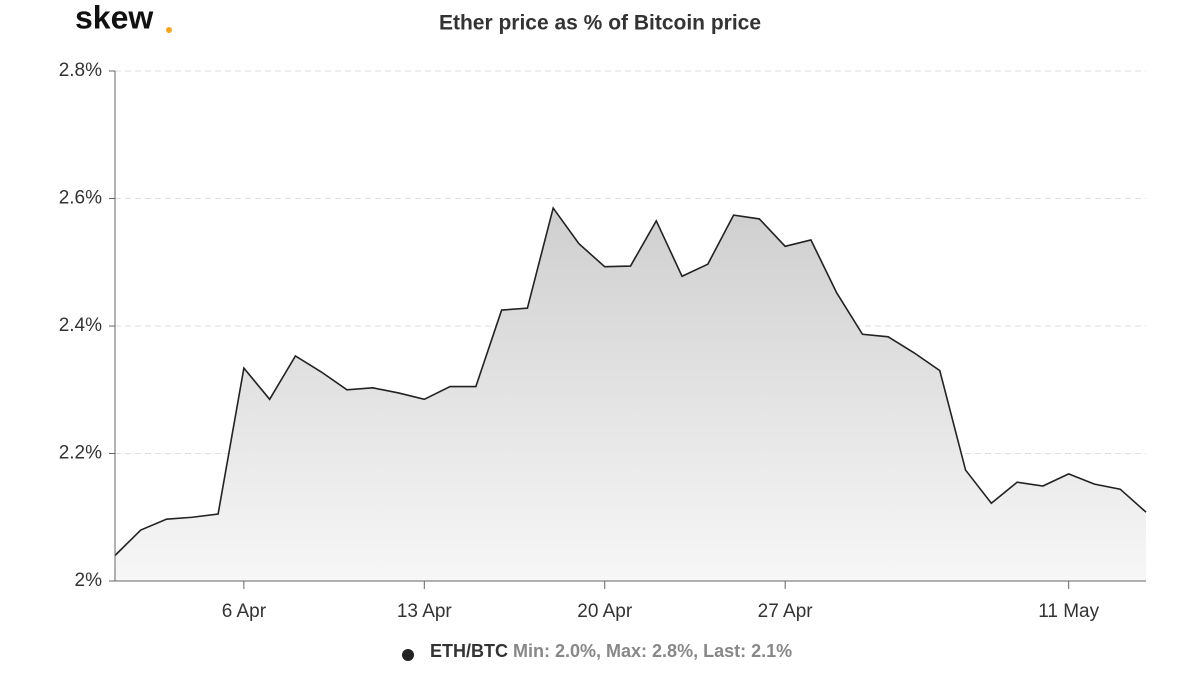 The image size is (1200, 675). What do you see at coordinates (652, 651) in the screenshot?
I see `legend-stats: Min: 2.0%, Max: 2.8%, Last: 2.1%` at bounding box center [652, 651].